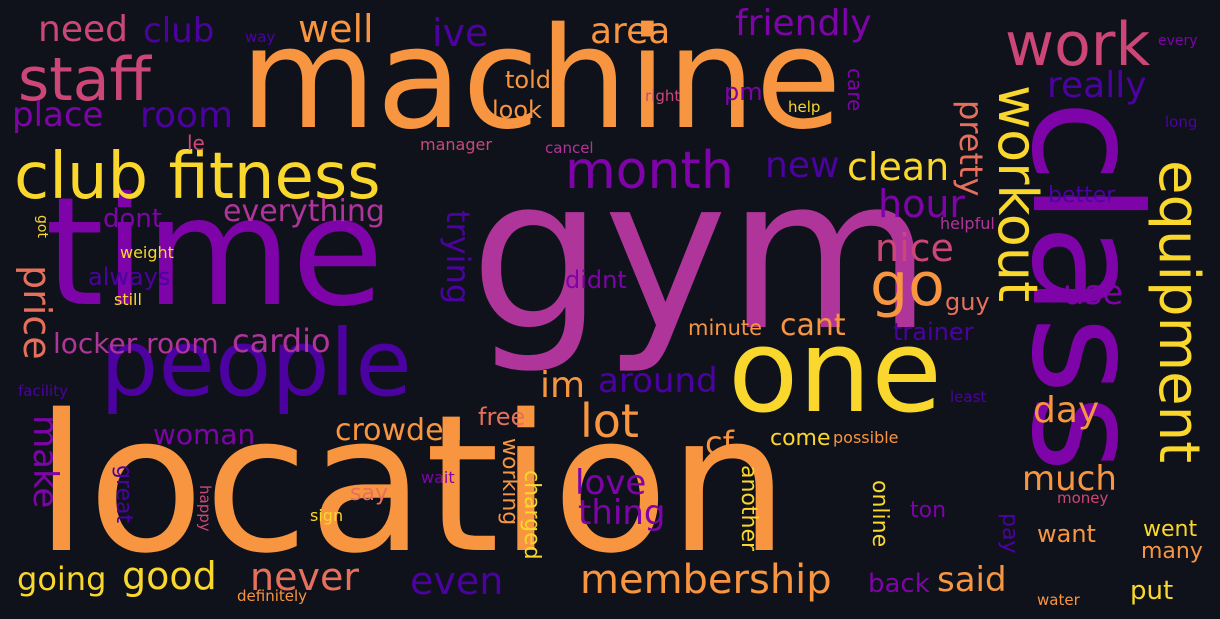  Describe the element at coordinates (743, 92) in the screenshot. I see `word-pm: pm` at that location.